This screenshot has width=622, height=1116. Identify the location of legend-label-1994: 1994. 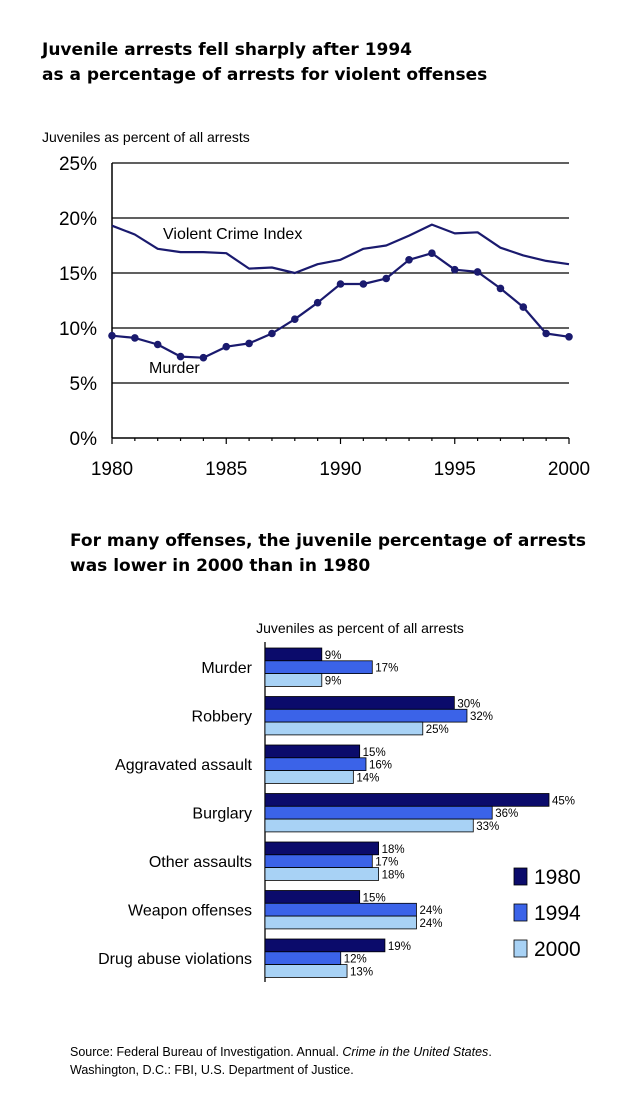
(557, 913).